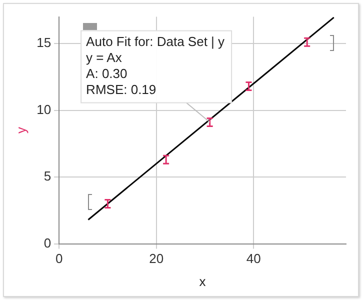 The height and width of the screenshot is (303, 364). I want to click on x-axis-title: x, so click(202, 281).